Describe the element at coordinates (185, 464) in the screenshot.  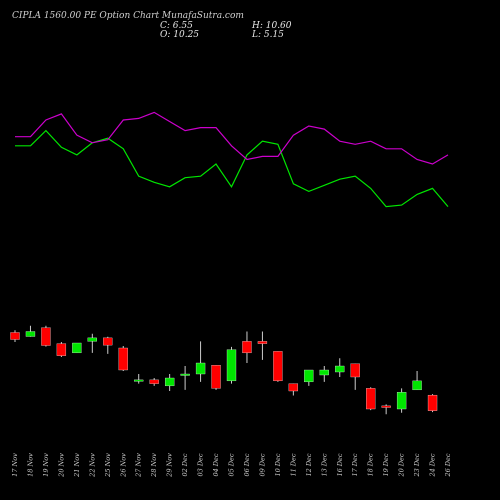
I see `x-tick-label: 02 Dec` at that location.